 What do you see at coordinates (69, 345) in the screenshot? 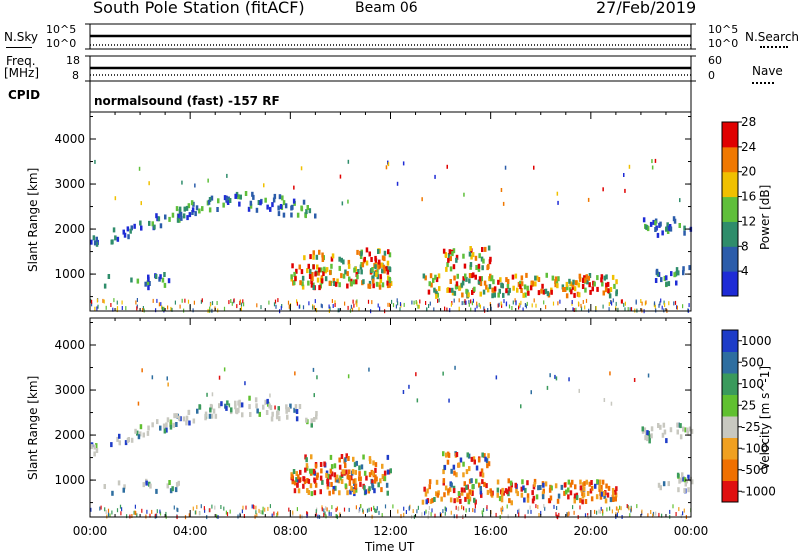
I see `velocity-y-tick-label: 4000` at bounding box center [69, 345].